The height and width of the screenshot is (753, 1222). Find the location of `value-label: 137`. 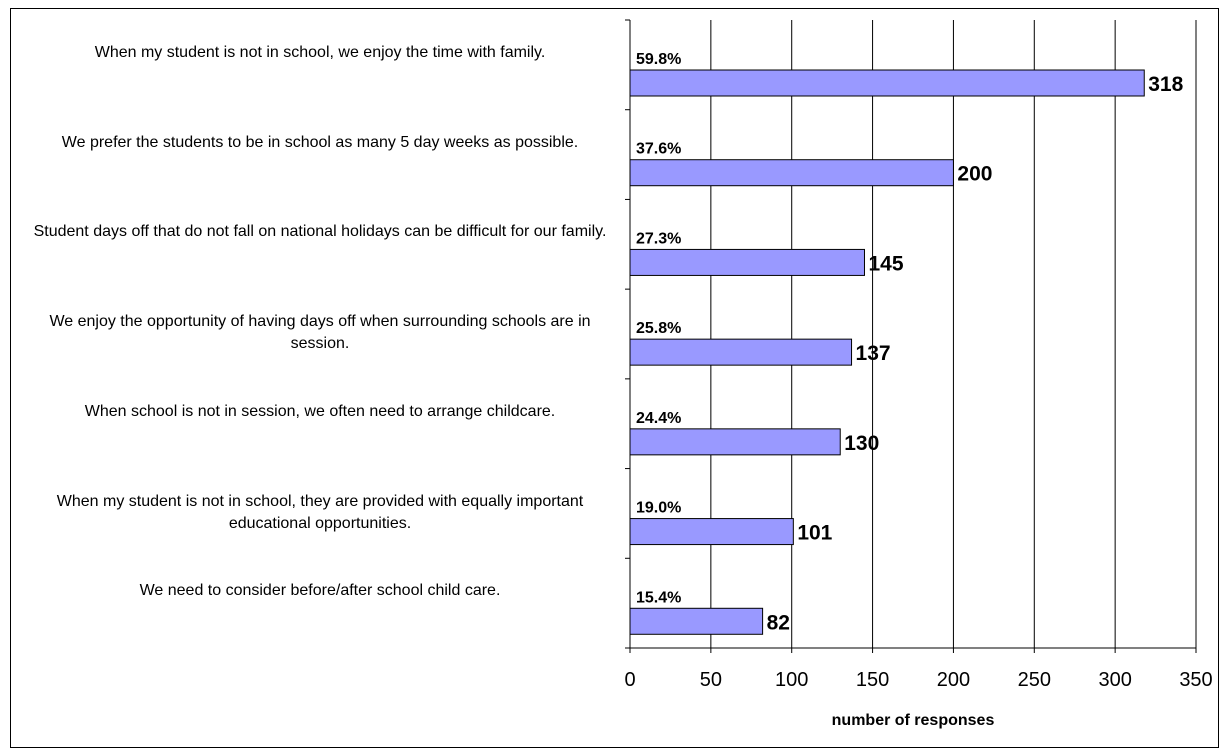

value-label: 137 is located at coordinates (873, 353).